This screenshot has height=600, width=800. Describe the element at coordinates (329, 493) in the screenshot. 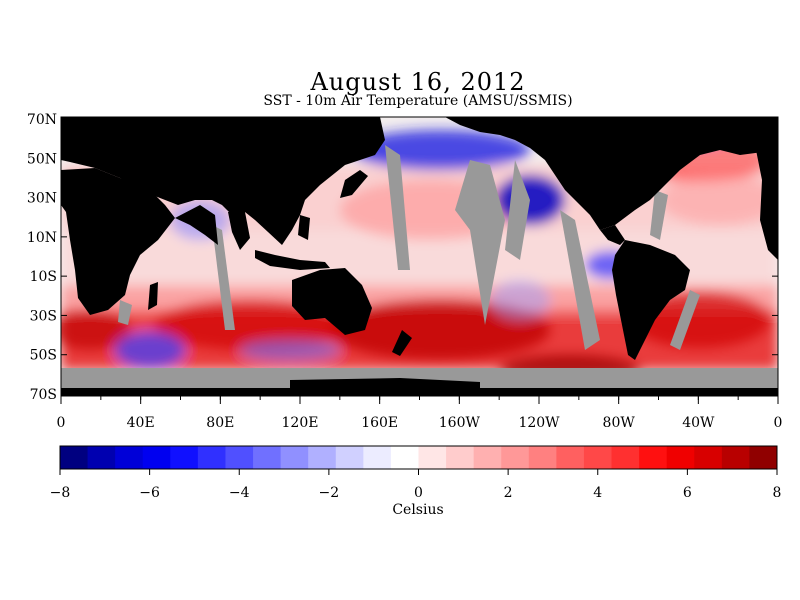

I see `colorbar-tick-label: −2` at that location.